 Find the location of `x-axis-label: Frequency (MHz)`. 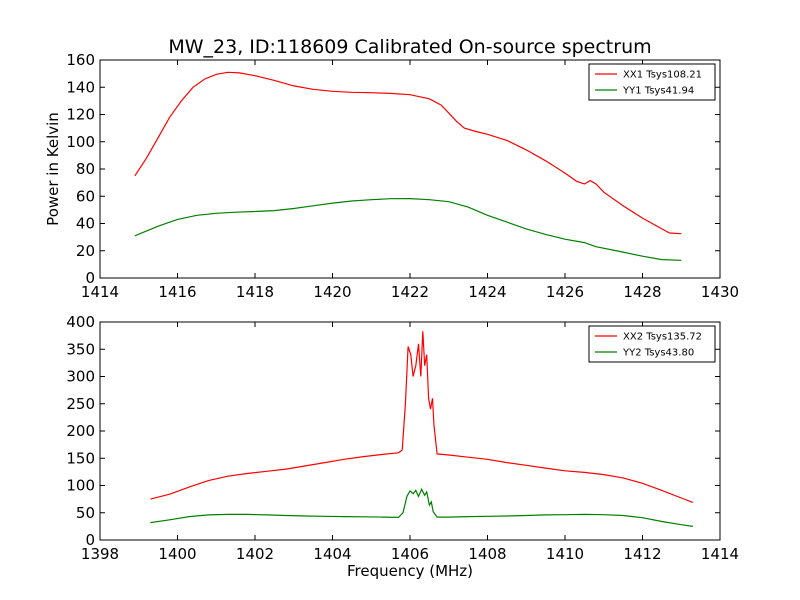

x-axis-label: Frequency (MHz) is located at coordinates (410, 571).